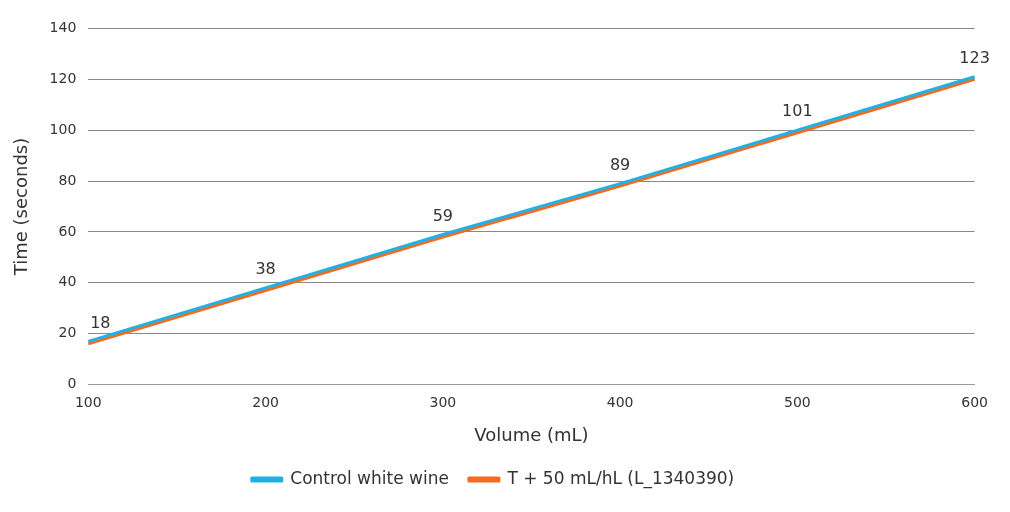 The width and height of the screenshot is (1010, 512). What do you see at coordinates (620, 478) in the screenshot?
I see `legend-label: T + 50 mL/hL (L_1340390)` at bounding box center [620, 478].